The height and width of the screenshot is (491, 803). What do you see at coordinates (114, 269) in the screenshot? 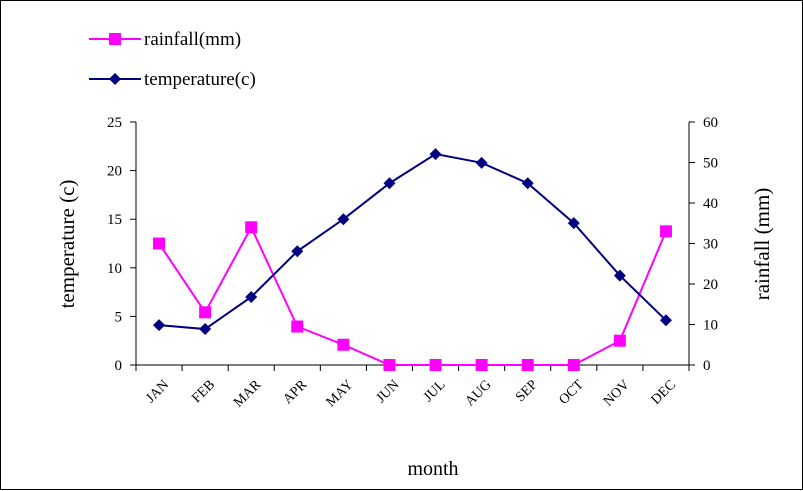
I see `y-left-tick-label: 10` at bounding box center [114, 269].